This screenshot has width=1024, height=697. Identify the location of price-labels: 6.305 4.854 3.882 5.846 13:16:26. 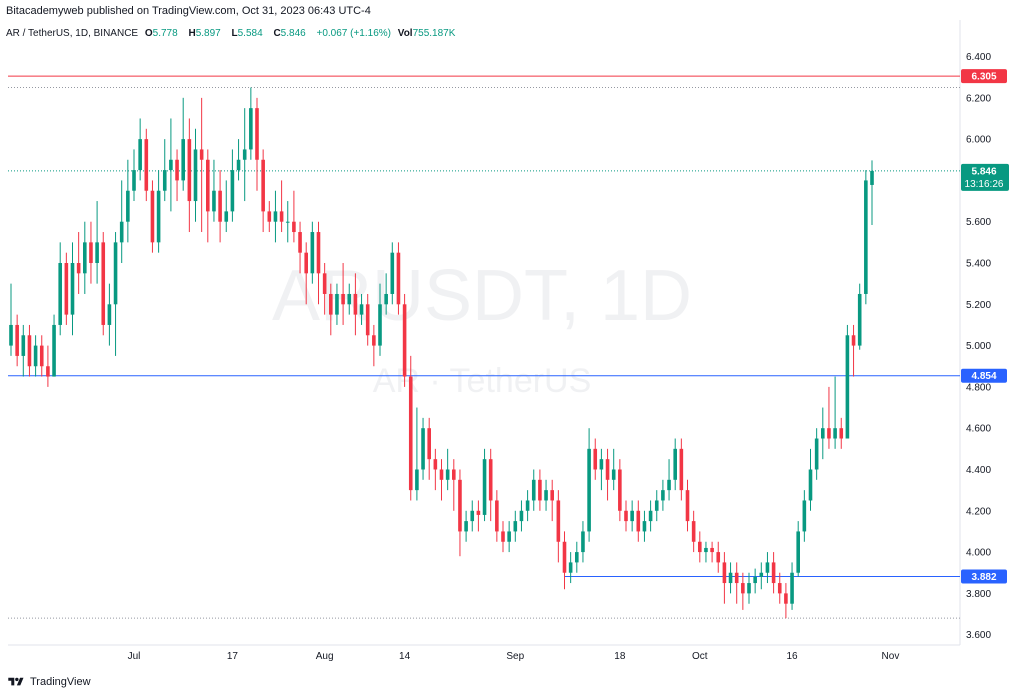
(985, 326).